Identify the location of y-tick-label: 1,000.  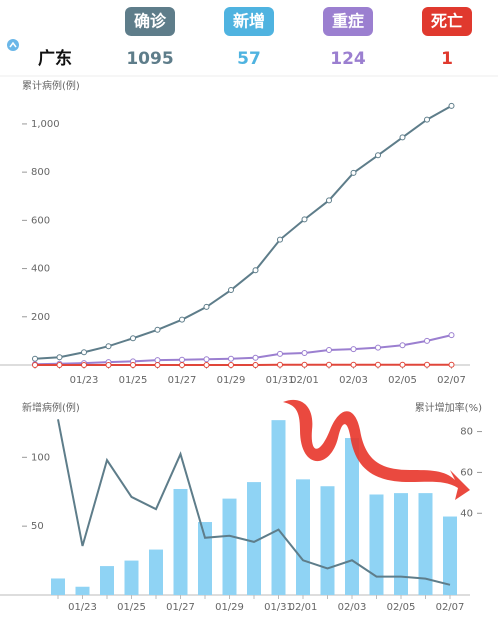
(45, 124).